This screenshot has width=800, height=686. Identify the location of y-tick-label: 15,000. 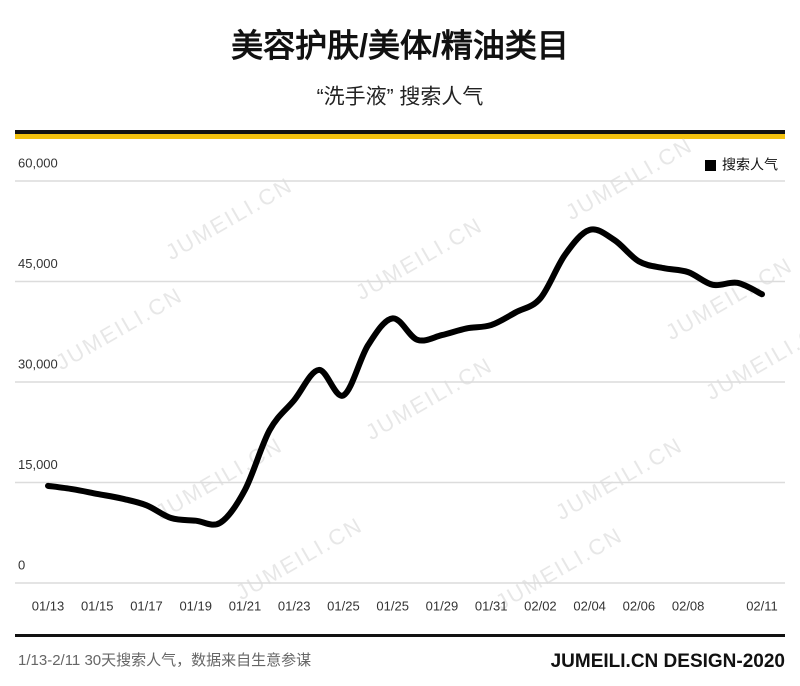
(38, 464).